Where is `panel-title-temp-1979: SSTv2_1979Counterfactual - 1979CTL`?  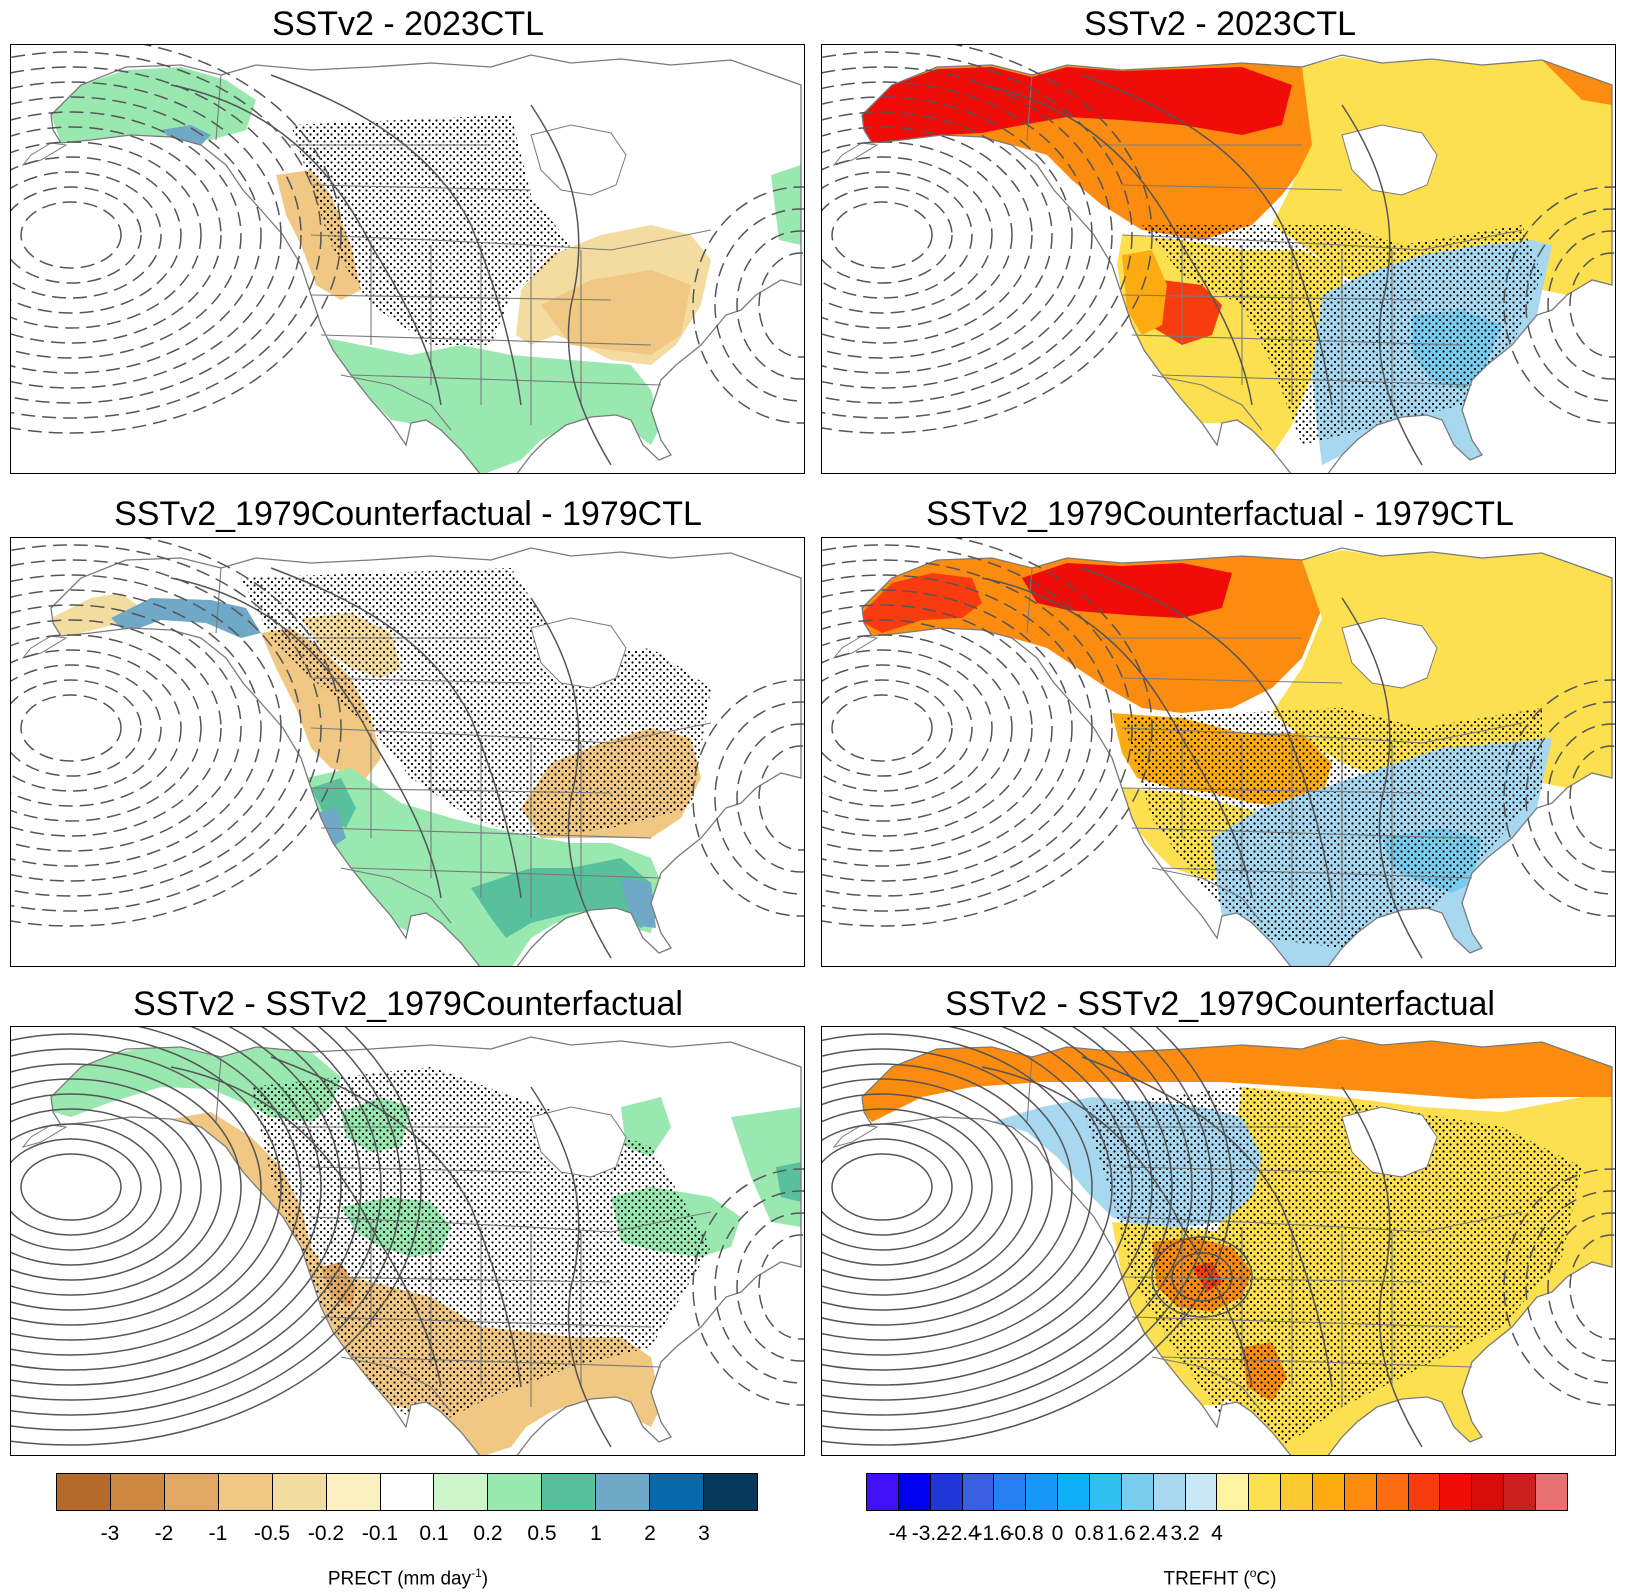 panel-title-temp-1979: SSTv2_1979Counterfactual - 1979CTL is located at coordinates (1220, 514).